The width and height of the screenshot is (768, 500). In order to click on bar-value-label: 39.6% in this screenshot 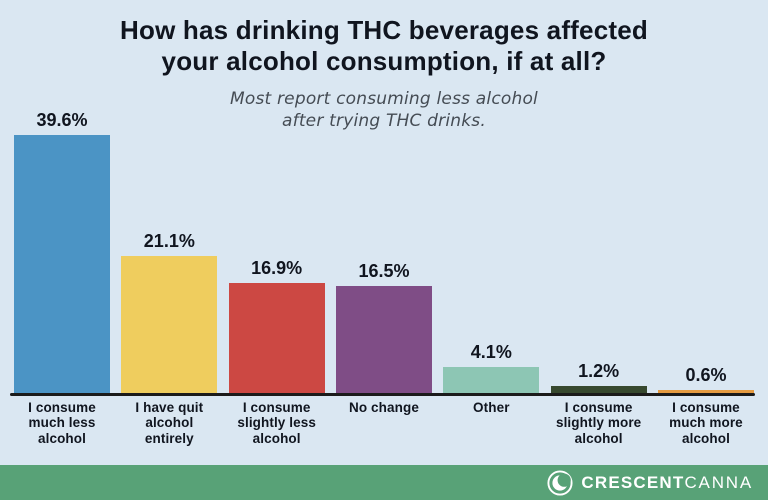, I will do `click(62, 120)`.